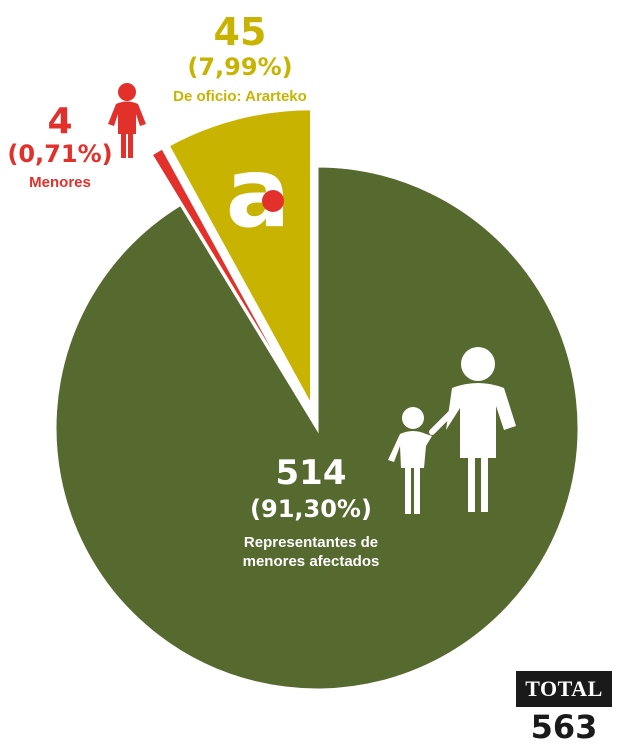  What do you see at coordinates (311, 473) in the screenshot?
I see `slice-value-representantes: 514` at bounding box center [311, 473].